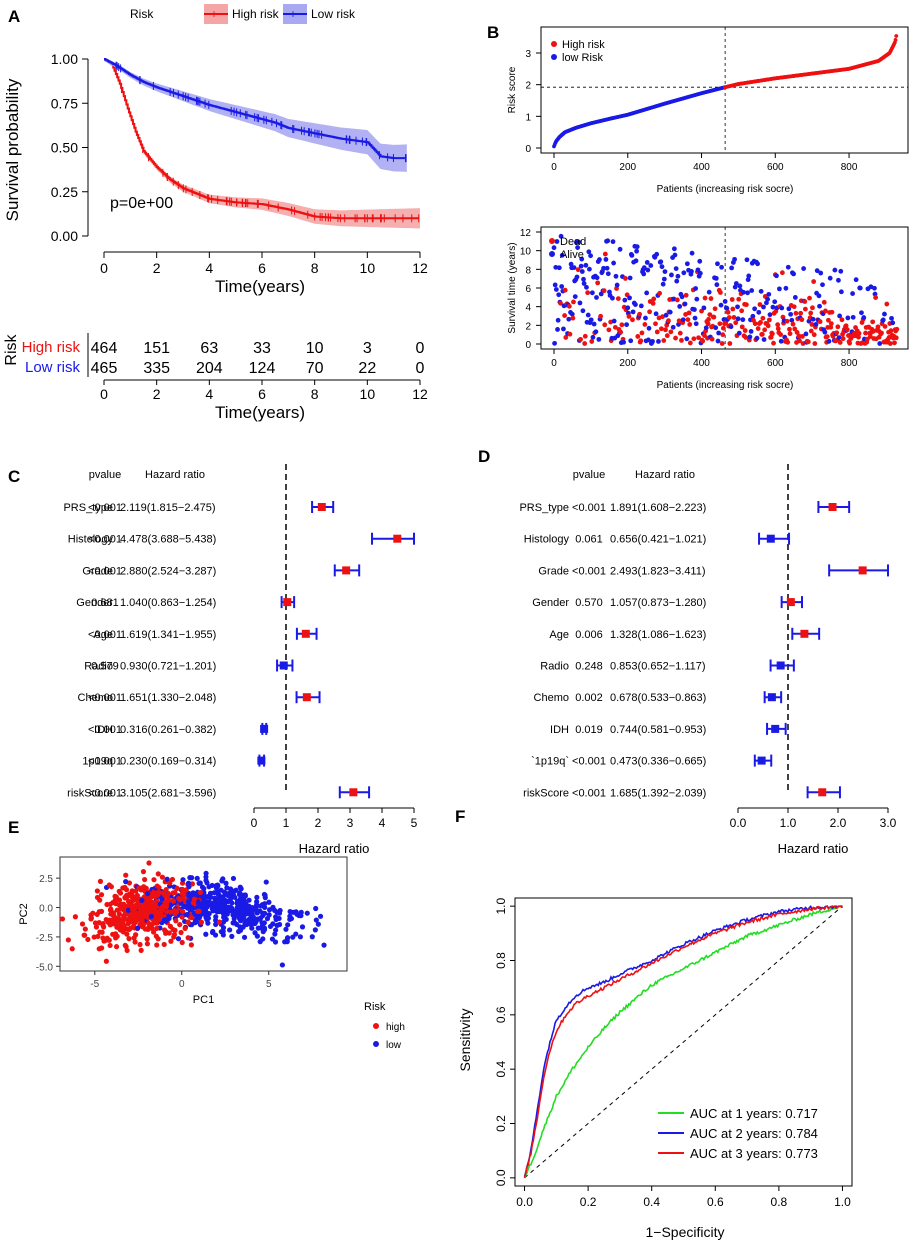 The width and height of the screenshot is (913, 1249). Describe the element at coordinates (368, 268) in the screenshot. I see `x-tick-label: 10` at that location.